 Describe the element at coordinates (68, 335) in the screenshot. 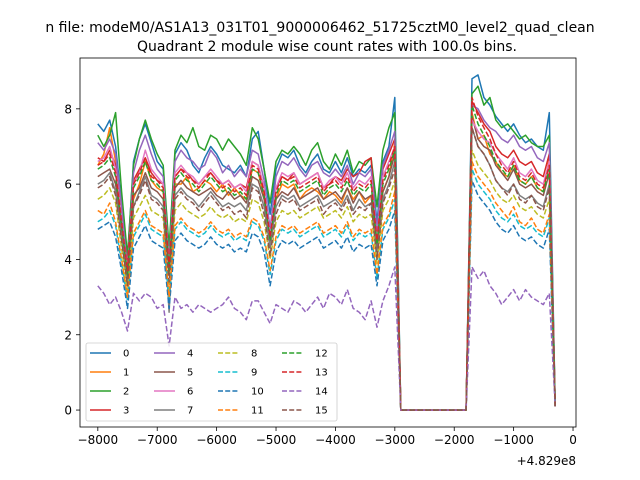

I see `y-tick-label: 2` at that location.